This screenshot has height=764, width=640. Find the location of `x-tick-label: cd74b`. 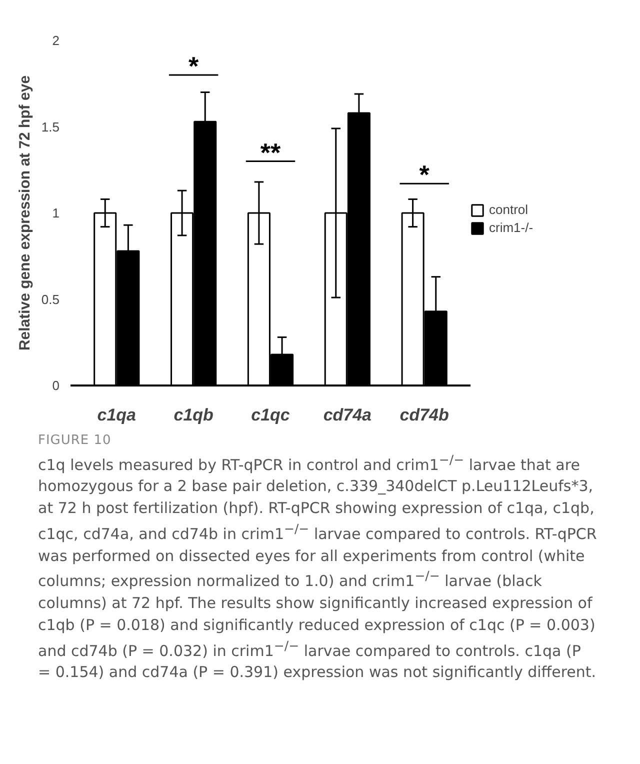

x-tick-label: cd74b is located at coordinates (424, 415).